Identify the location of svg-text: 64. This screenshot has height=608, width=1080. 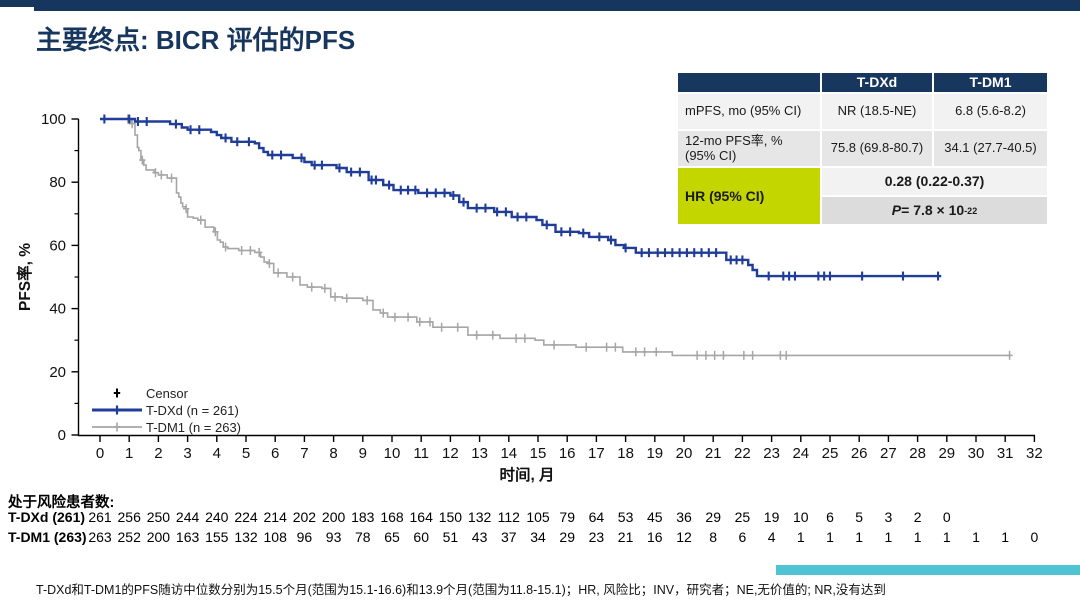
(597, 517).